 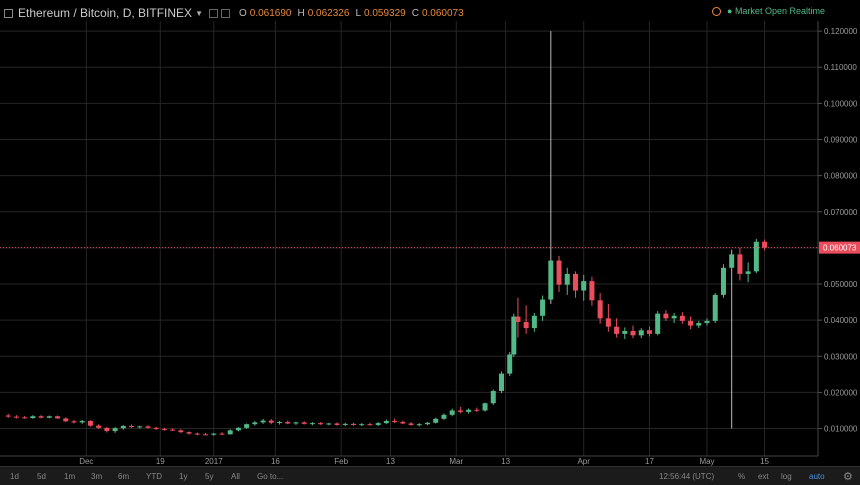 I want to click on close-value: 0.060073, so click(x=442, y=13).